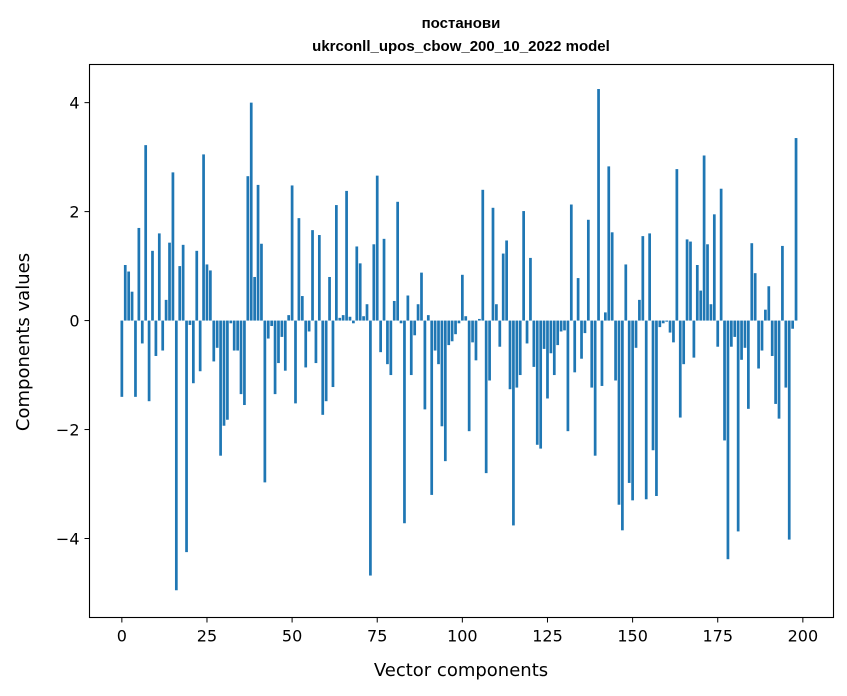 This screenshot has height=696, width=847. What do you see at coordinates (207, 636) in the screenshot?
I see `x-tick-label: 25` at bounding box center [207, 636].